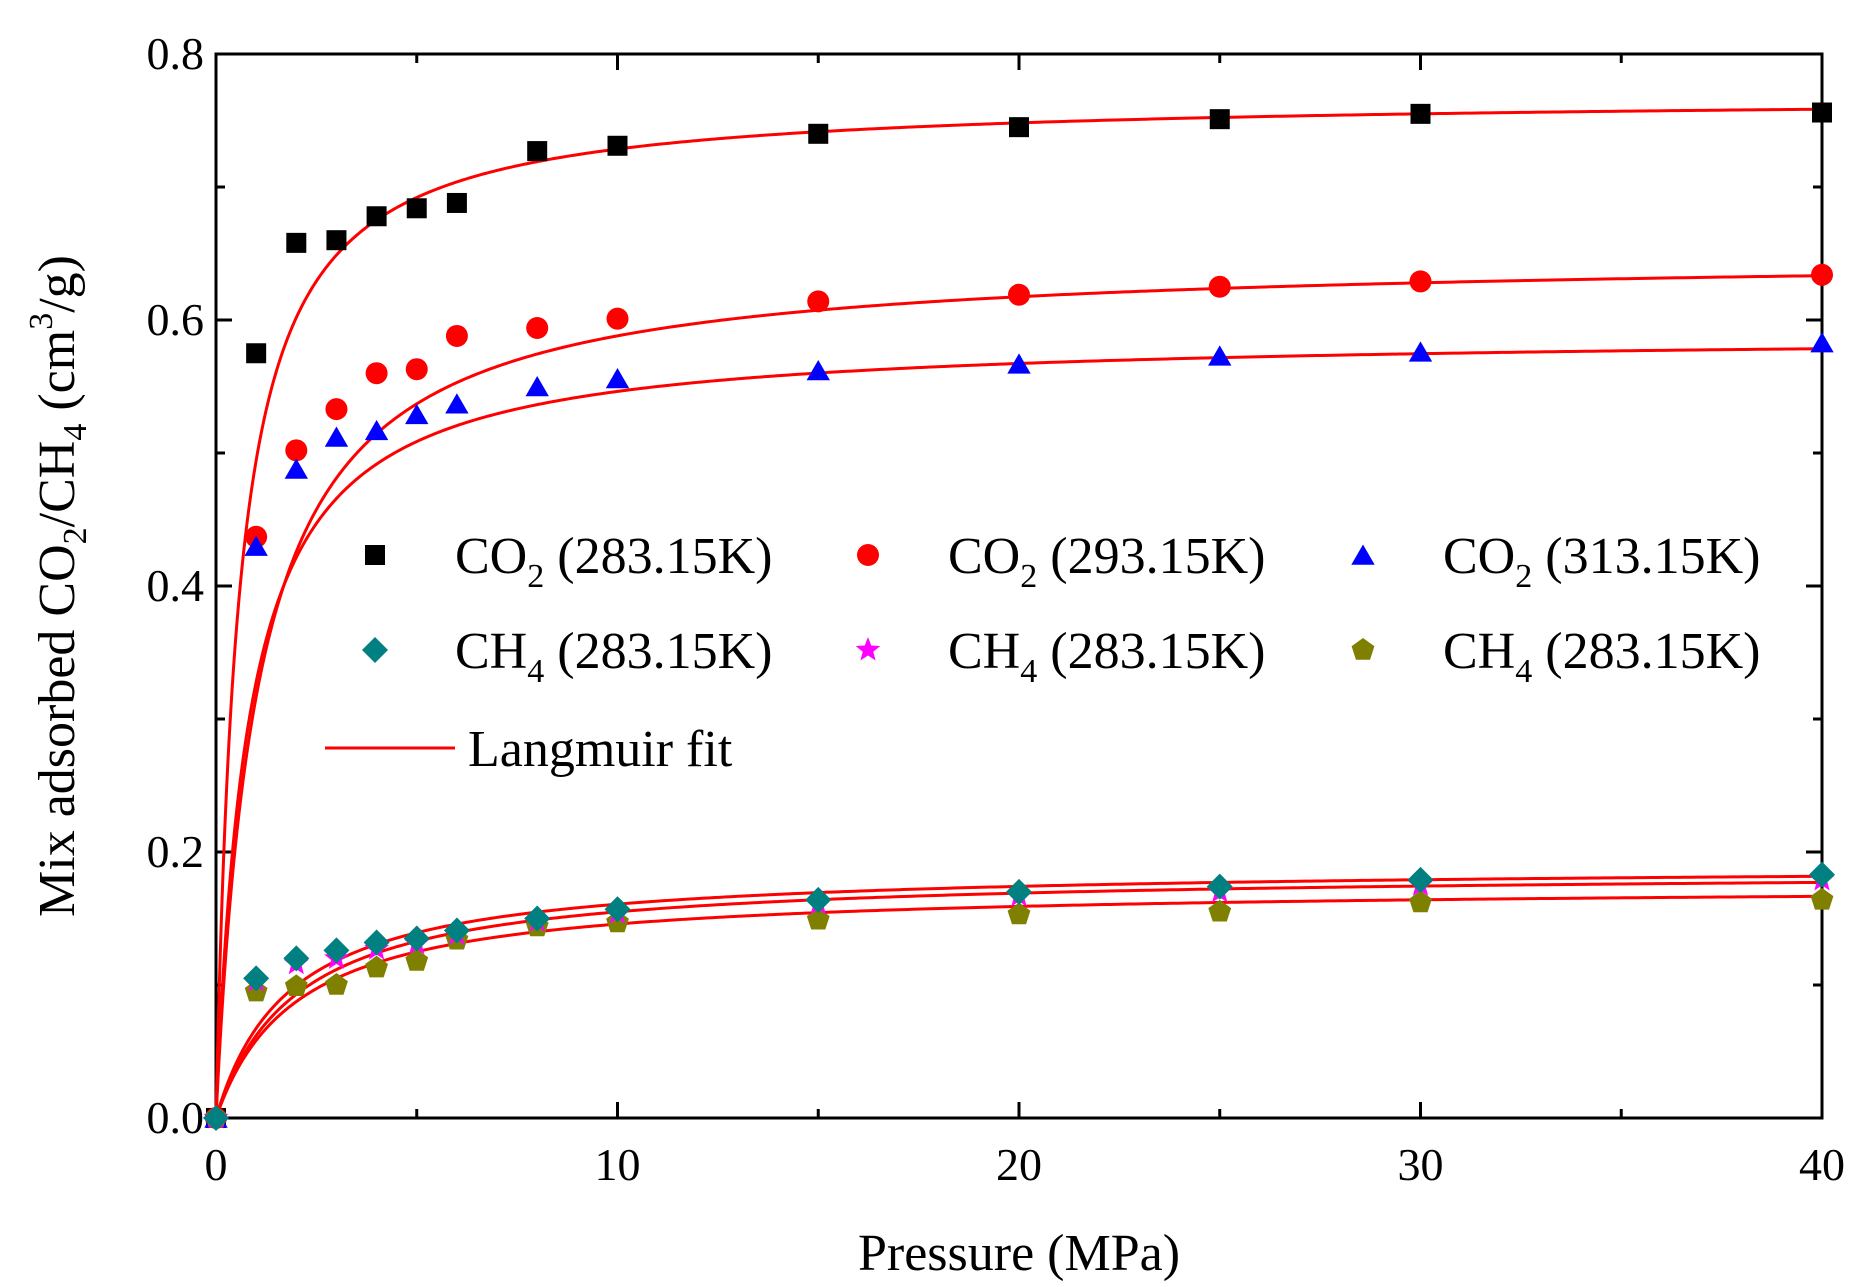 This screenshot has height=1287, width=1854. I want to click on y-tick-label: 0.2, so click(176, 851).